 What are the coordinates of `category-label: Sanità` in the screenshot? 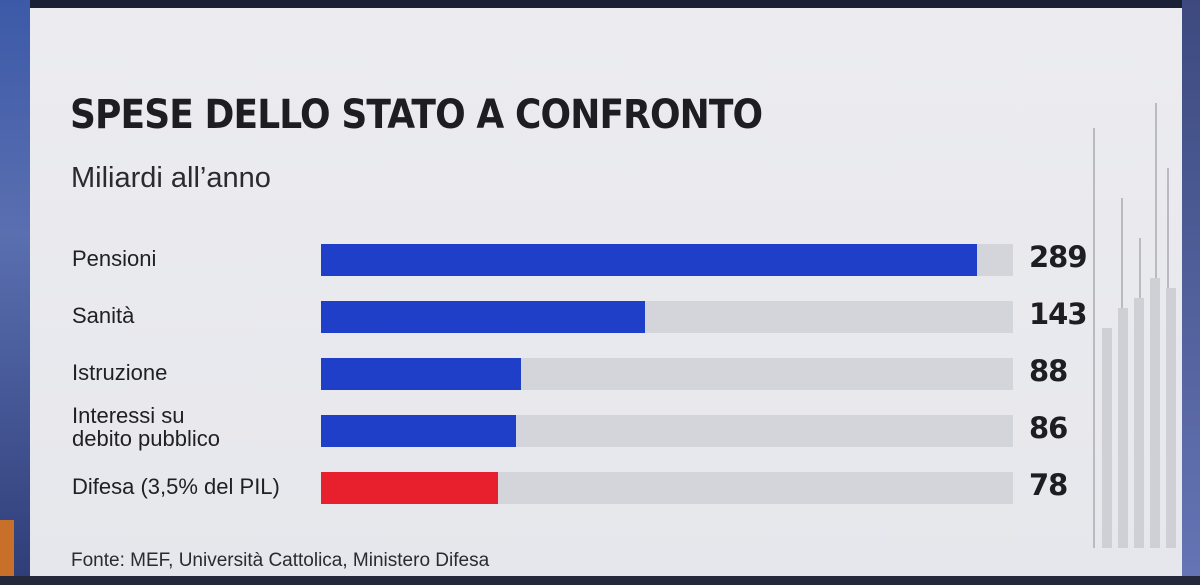 It's located at (103, 315).